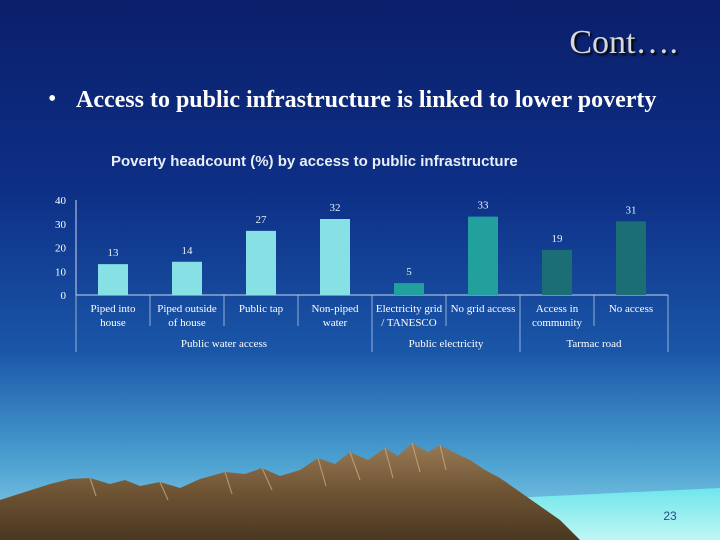 The height and width of the screenshot is (540, 720). What do you see at coordinates (484, 206) in the screenshot?
I see `data-label: 33` at bounding box center [484, 206].